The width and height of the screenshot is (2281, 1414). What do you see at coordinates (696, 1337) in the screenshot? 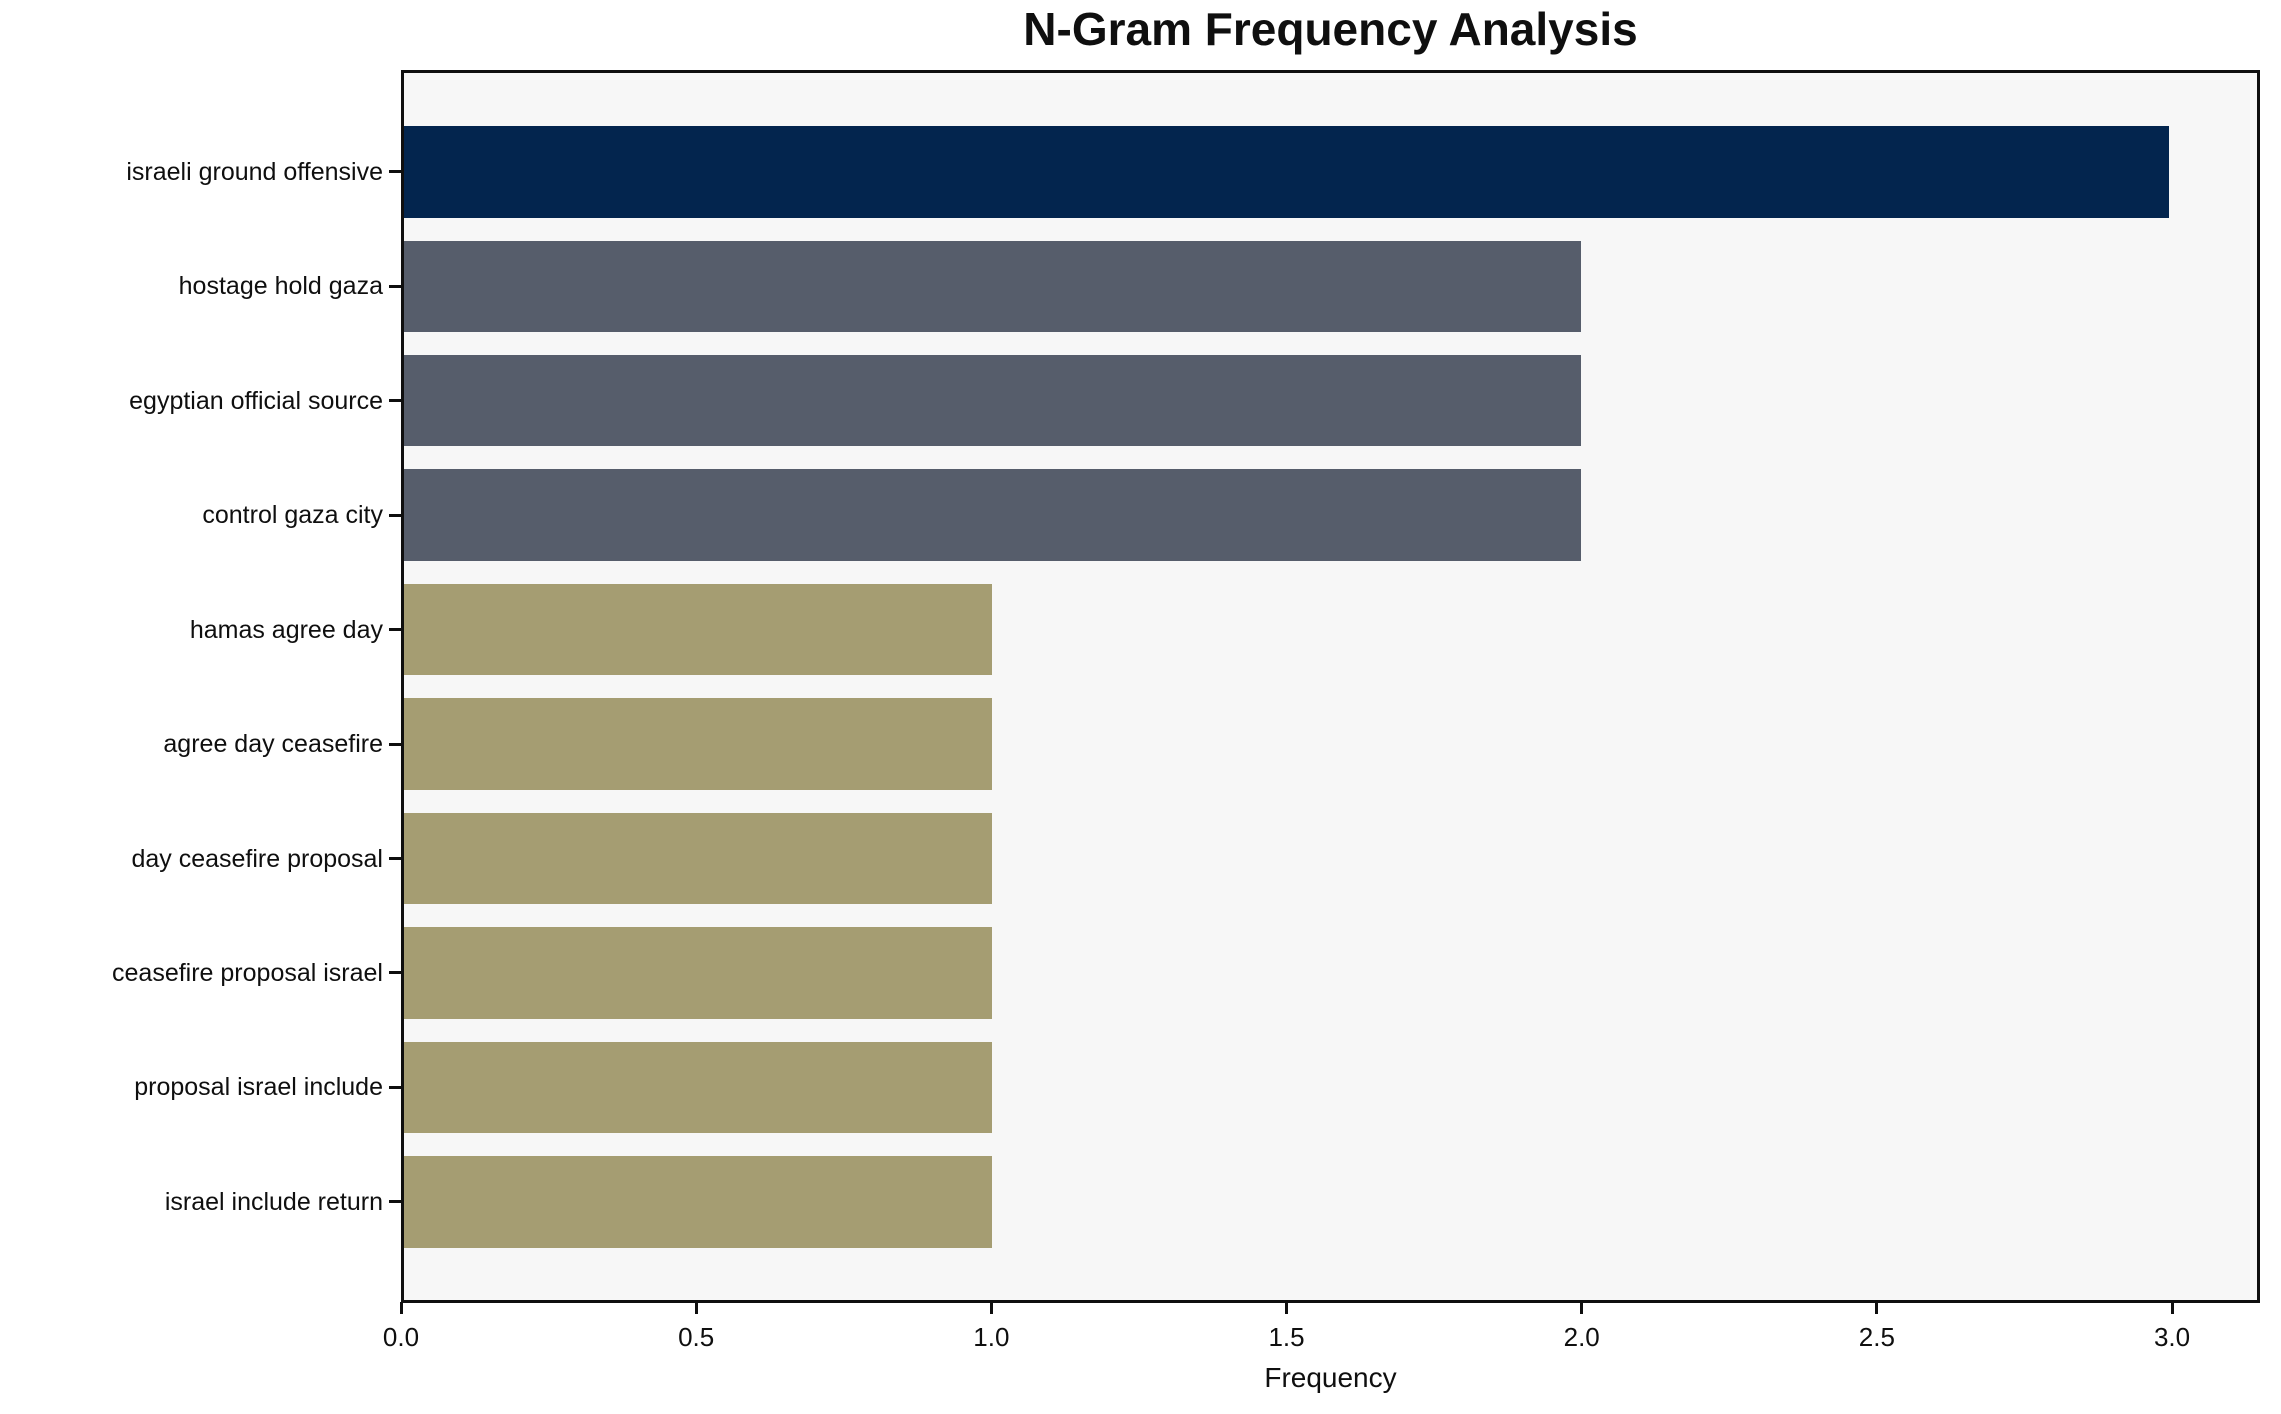
I see `x-tick-label: 0.5` at bounding box center [696, 1337].